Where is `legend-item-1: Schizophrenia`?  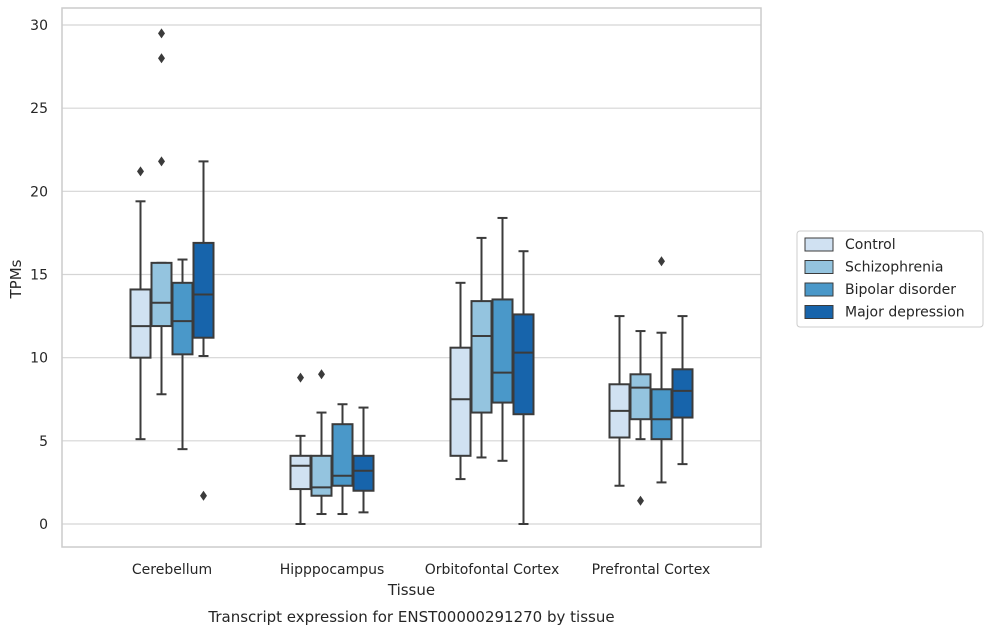 legend-item-1: Schizophrenia is located at coordinates (873, 268).